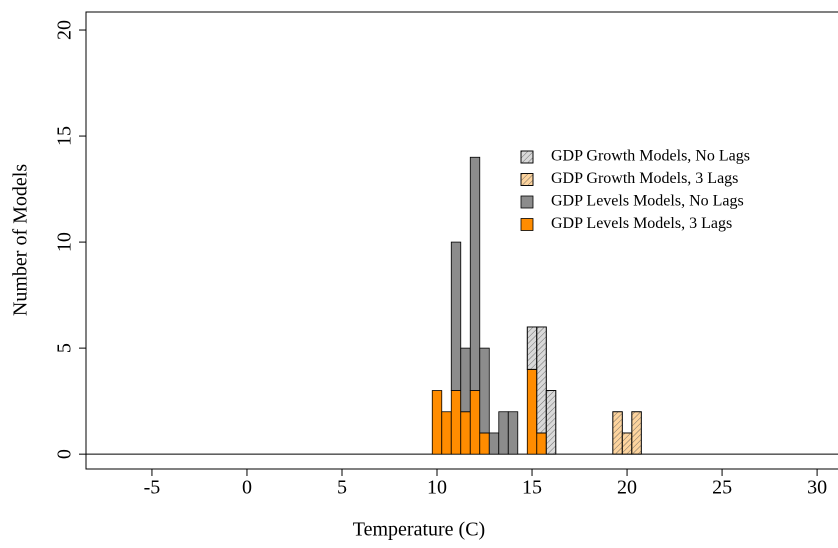 The height and width of the screenshot is (548, 838). Describe the element at coordinates (817, 488) in the screenshot. I see `x-tick-label: 30` at that location.